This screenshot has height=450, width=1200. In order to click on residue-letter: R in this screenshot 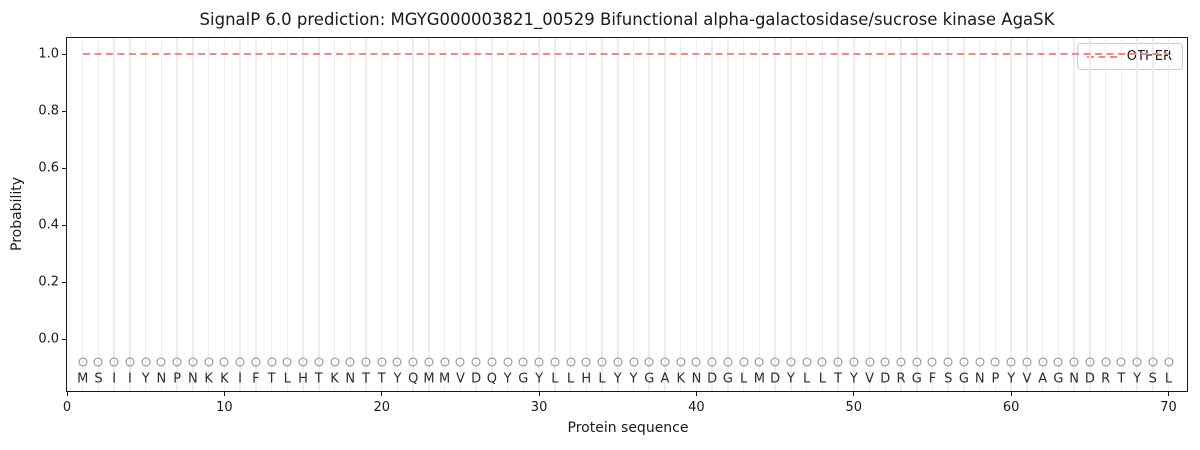, I will do `click(1106, 379)`.